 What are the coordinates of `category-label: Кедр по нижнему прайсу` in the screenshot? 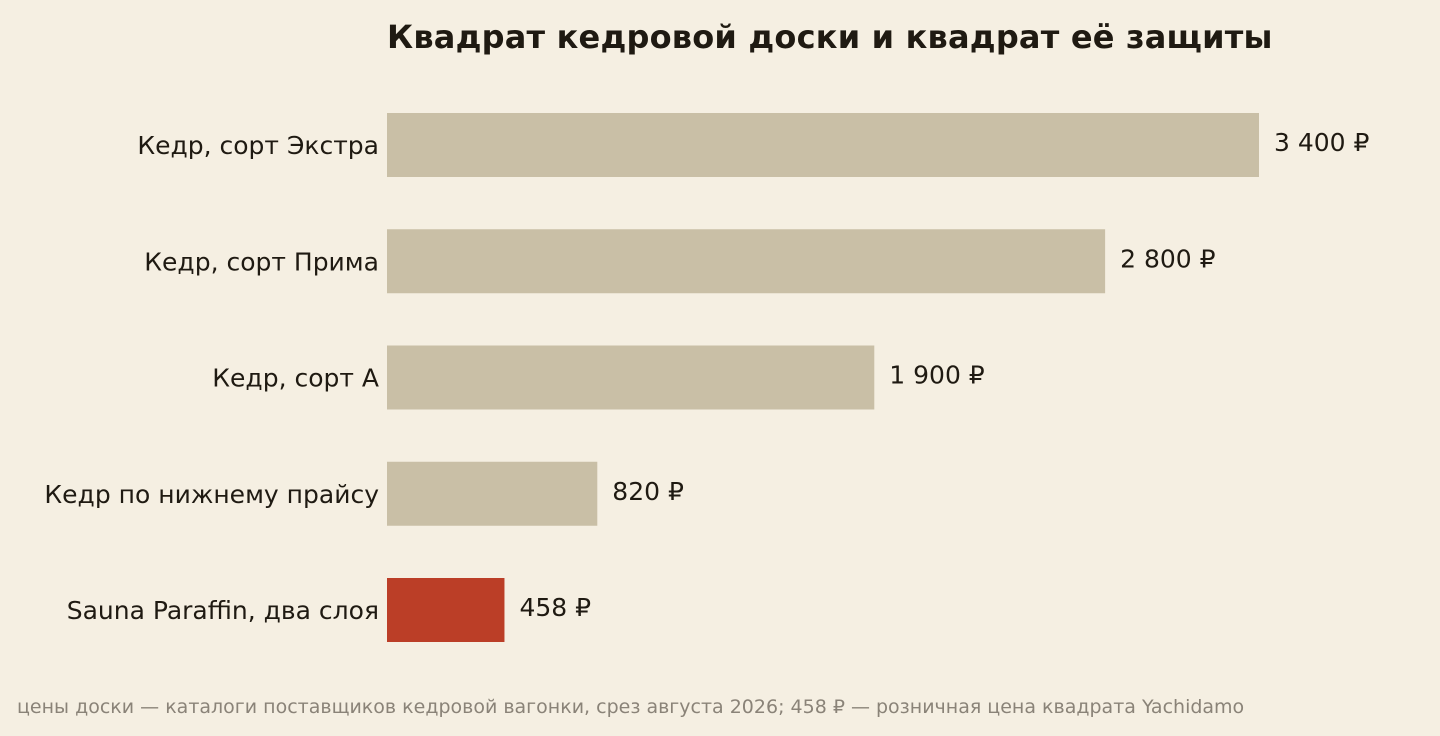 It's located at (211, 494).